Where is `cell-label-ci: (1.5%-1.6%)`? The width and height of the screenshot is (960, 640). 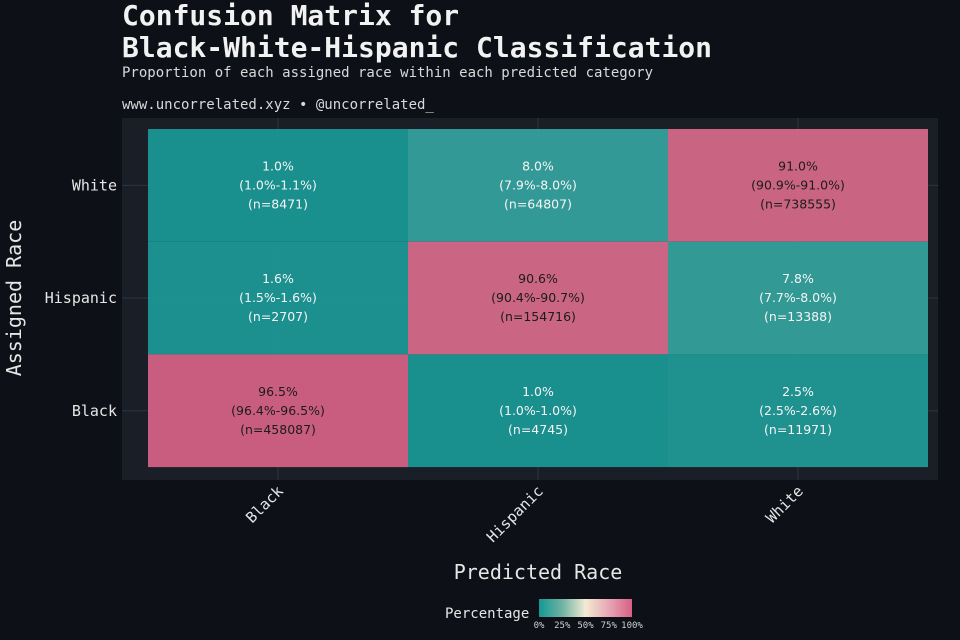
cell-label-ci: (1.5%-1.6%) is located at coordinates (278, 297).